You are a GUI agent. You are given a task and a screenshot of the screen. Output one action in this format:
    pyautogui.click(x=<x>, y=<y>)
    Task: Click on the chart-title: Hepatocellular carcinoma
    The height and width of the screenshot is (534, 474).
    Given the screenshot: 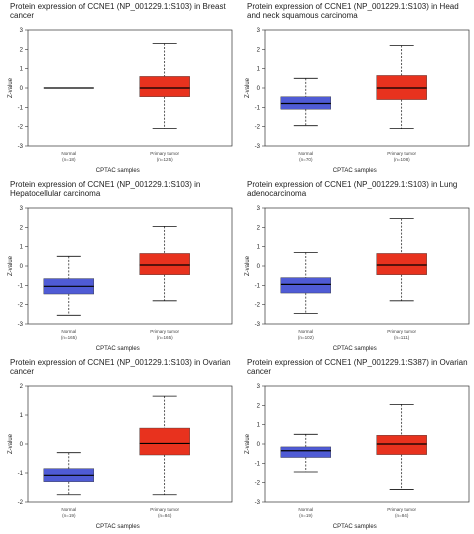 What is the action you would take?
    pyautogui.click(x=55, y=193)
    